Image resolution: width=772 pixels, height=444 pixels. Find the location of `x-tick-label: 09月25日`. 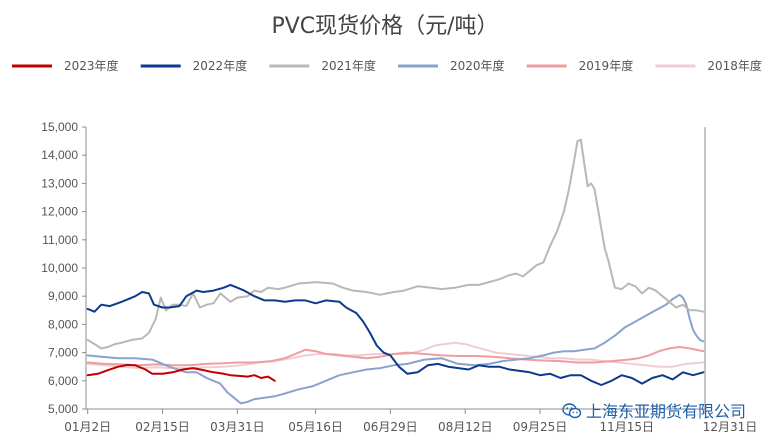

x-tick-label: 09月25日 is located at coordinates (540, 427).